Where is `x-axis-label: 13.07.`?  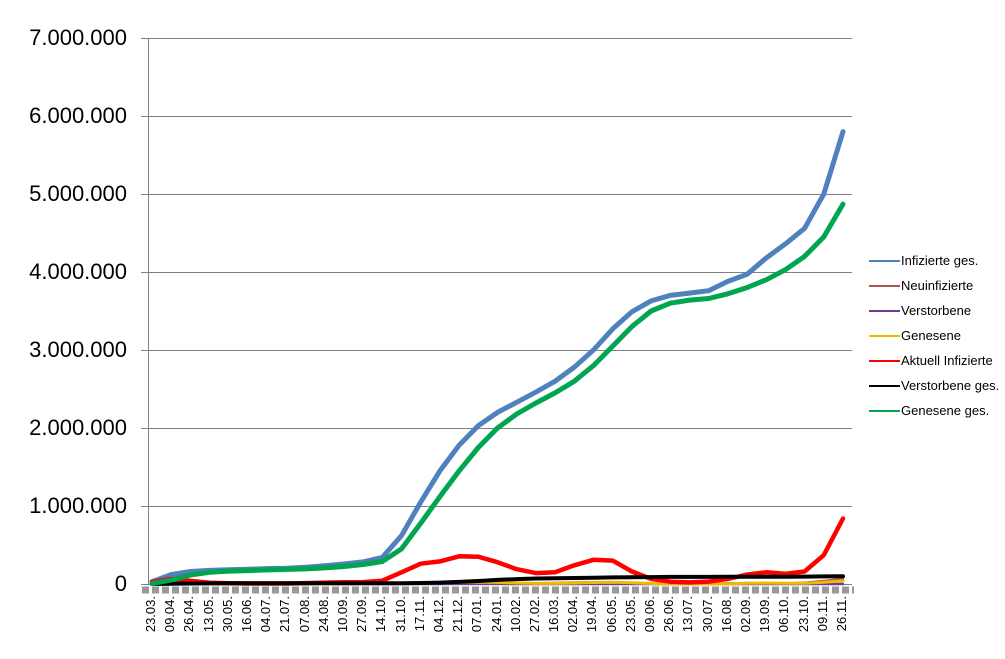 x-axis-label: 13.07. is located at coordinates (688, 614).